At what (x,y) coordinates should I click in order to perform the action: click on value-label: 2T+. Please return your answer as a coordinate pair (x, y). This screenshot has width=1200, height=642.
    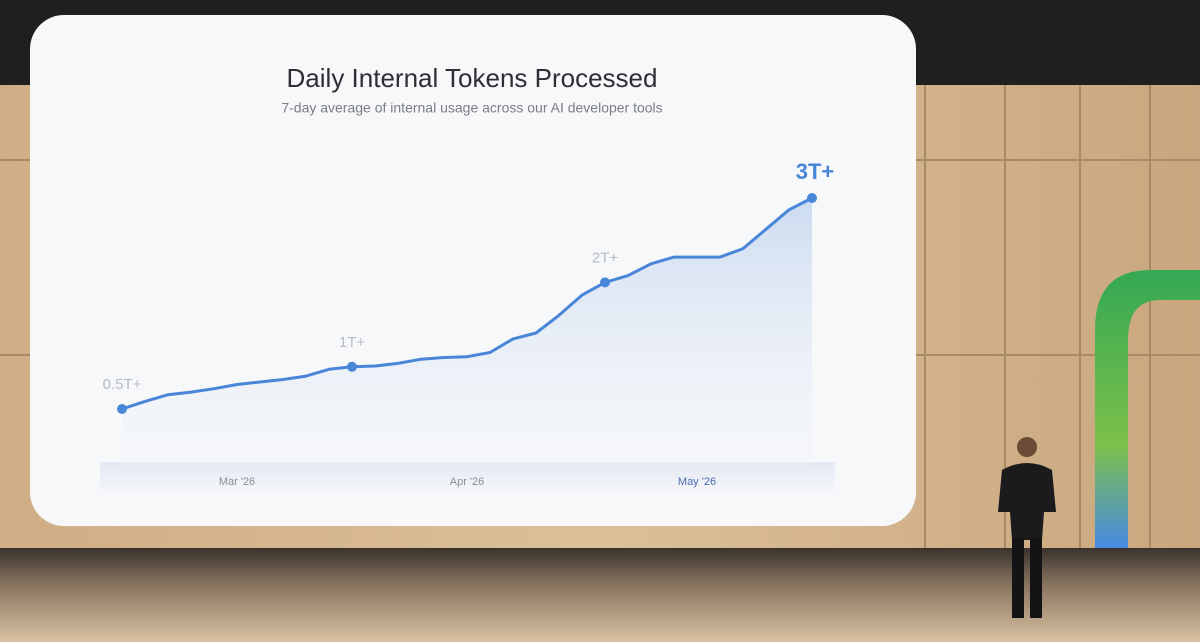
    Looking at the image, I should click on (605, 257).